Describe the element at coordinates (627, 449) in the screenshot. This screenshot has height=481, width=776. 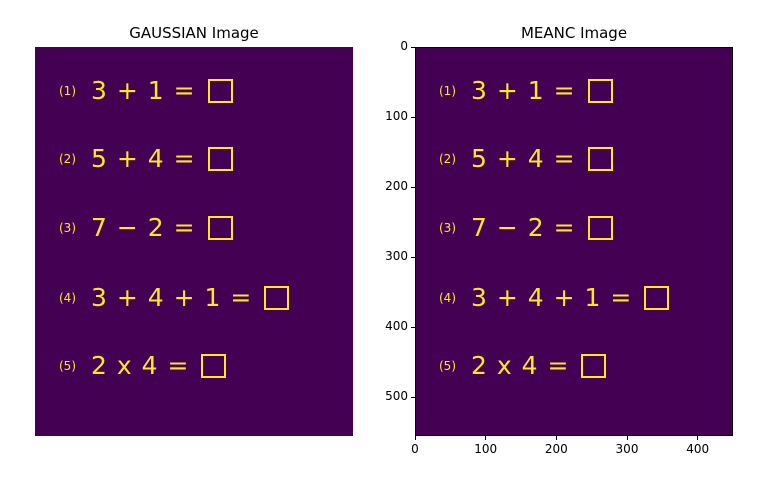
I see `x-tick-label: 300` at that location.